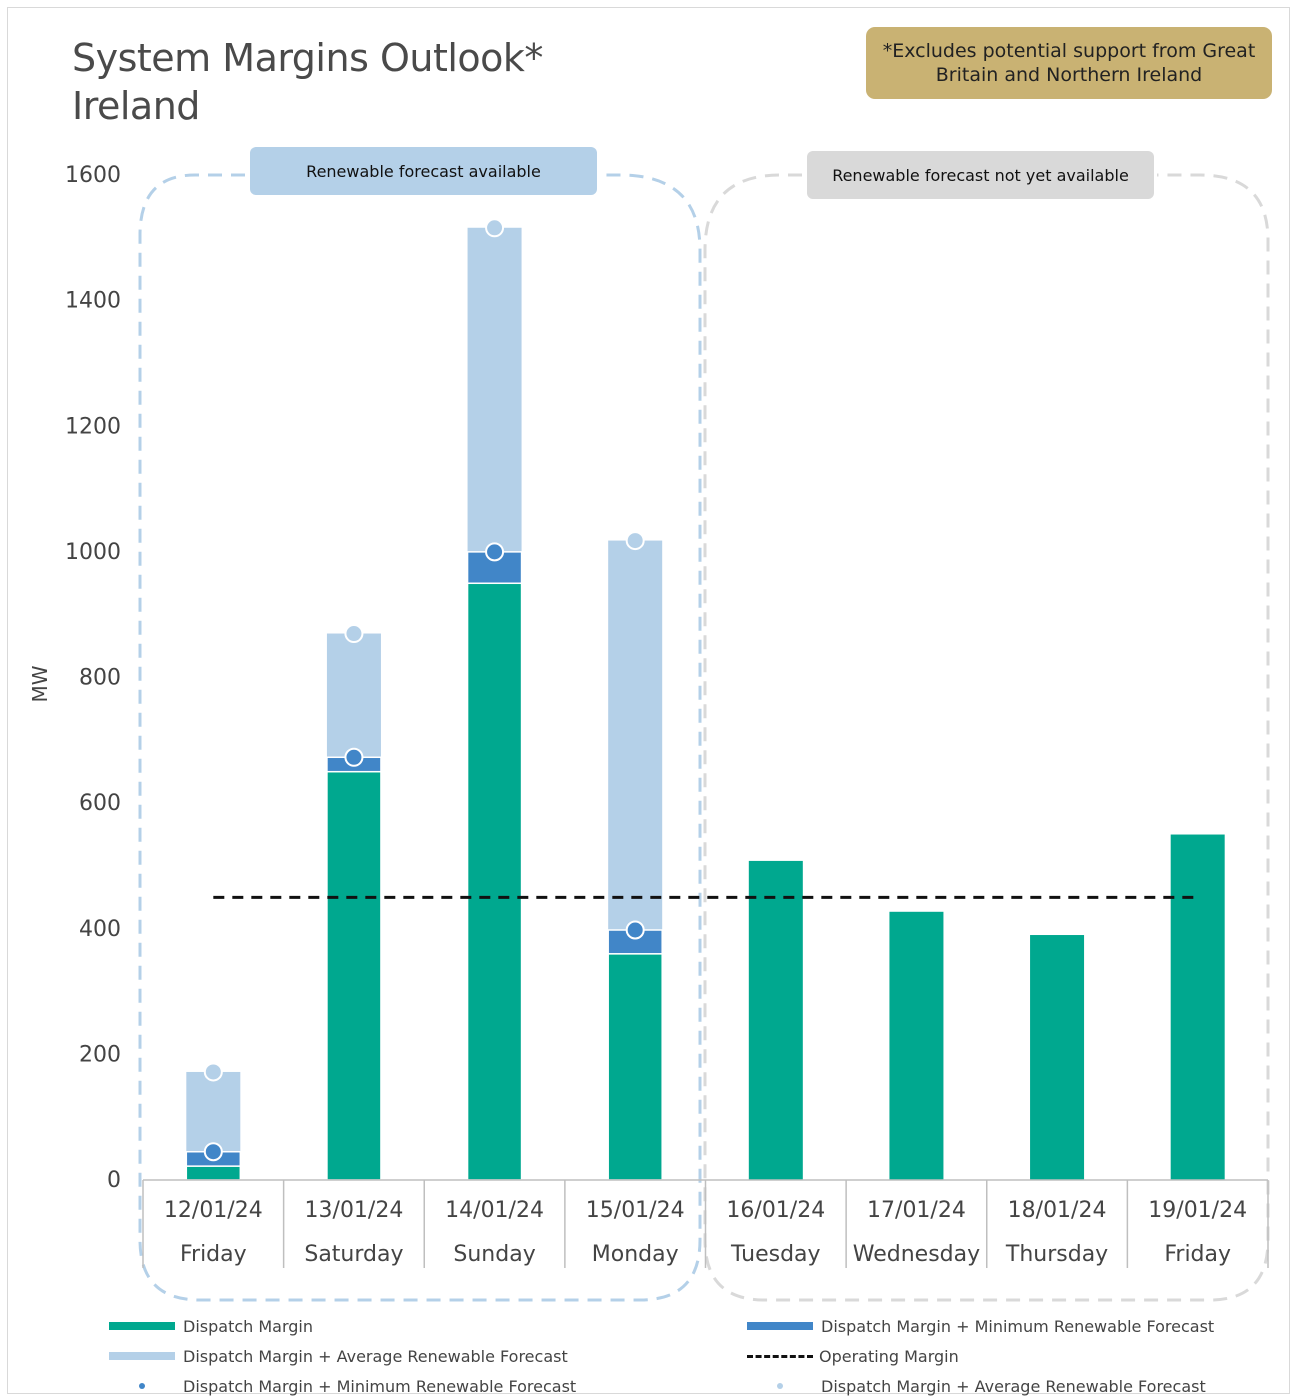  What do you see at coordinates (100, 678) in the screenshot?
I see `y-tick-label: 800` at bounding box center [100, 678].